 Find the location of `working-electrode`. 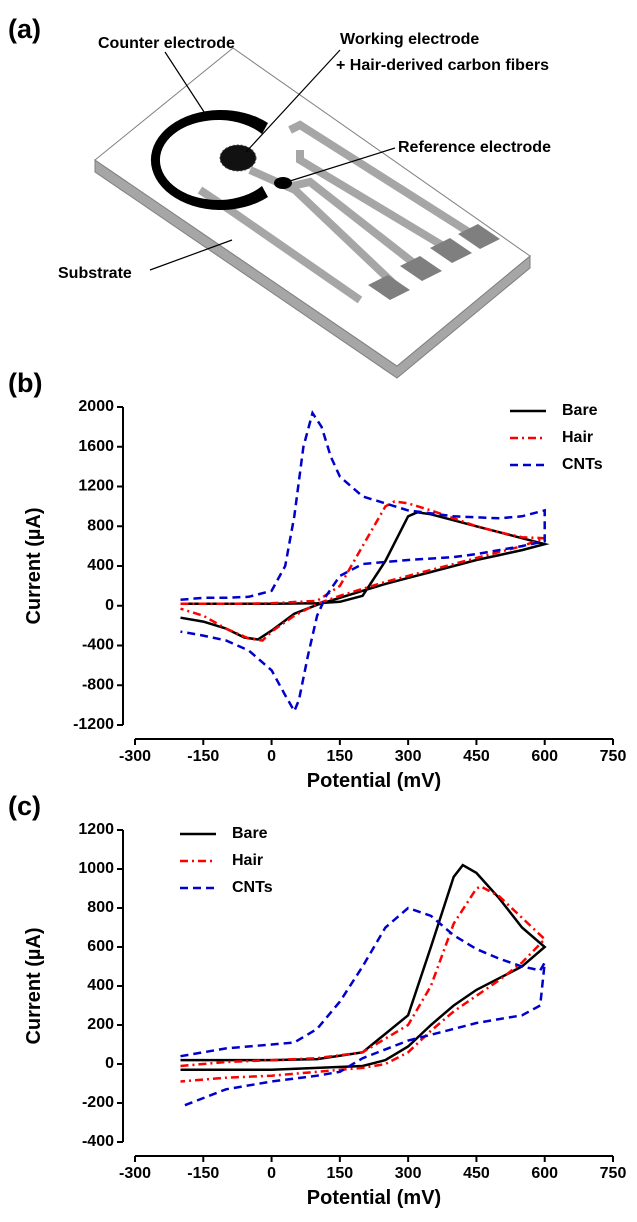

working-electrode is located at coordinates (238, 158).